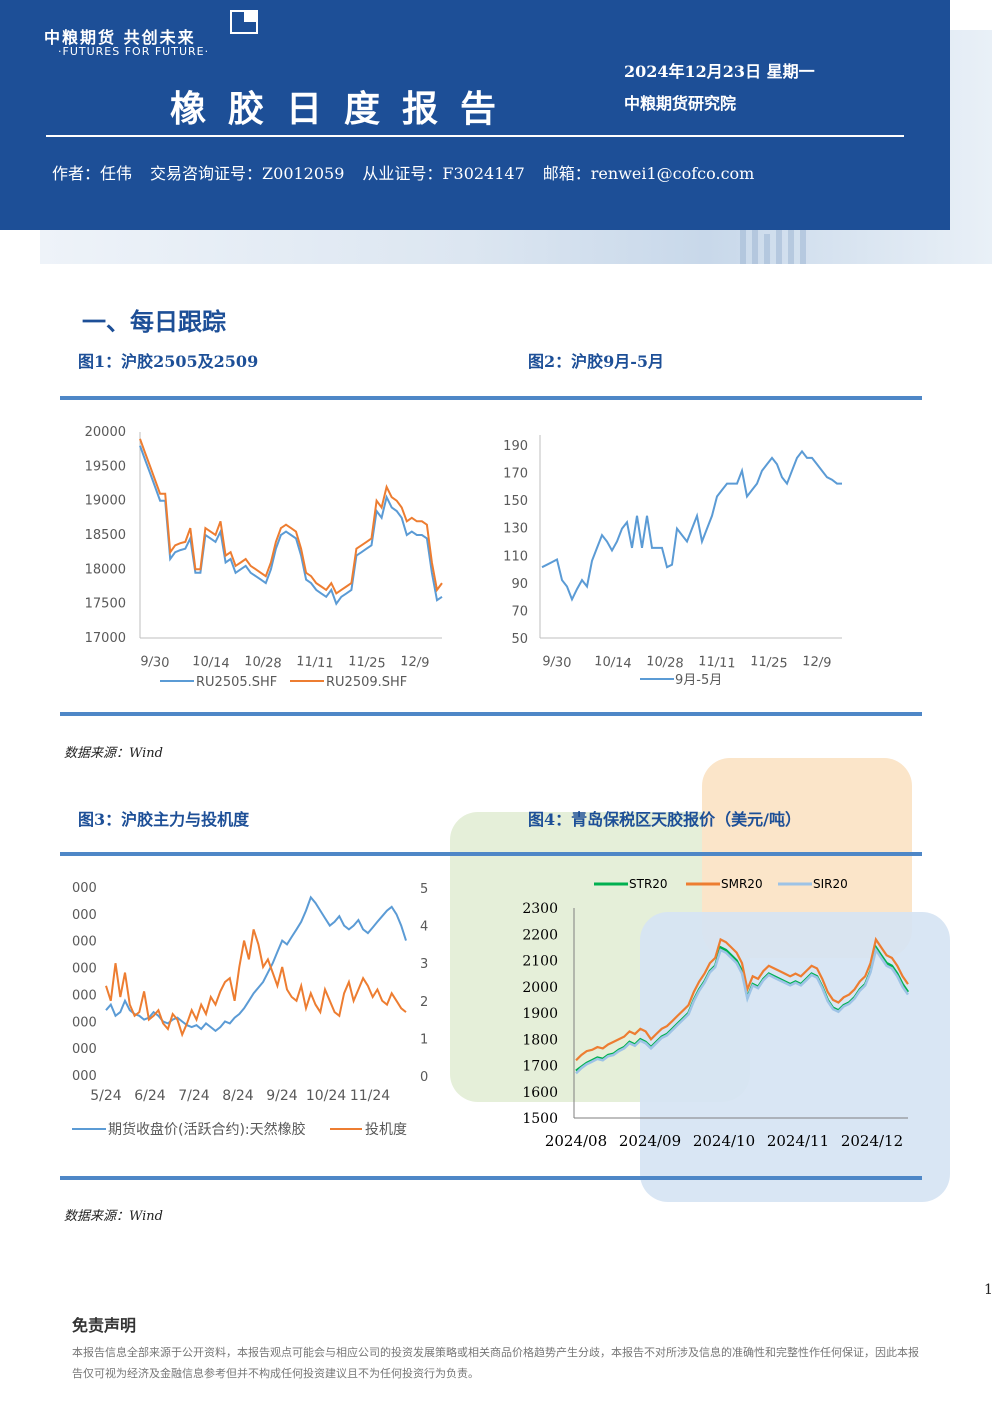 Image resolution: width=992 pixels, height=1403 pixels. What do you see at coordinates (113, 753) in the screenshot?
I see `source-note-1: 数据来源：Wind` at bounding box center [113, 753].